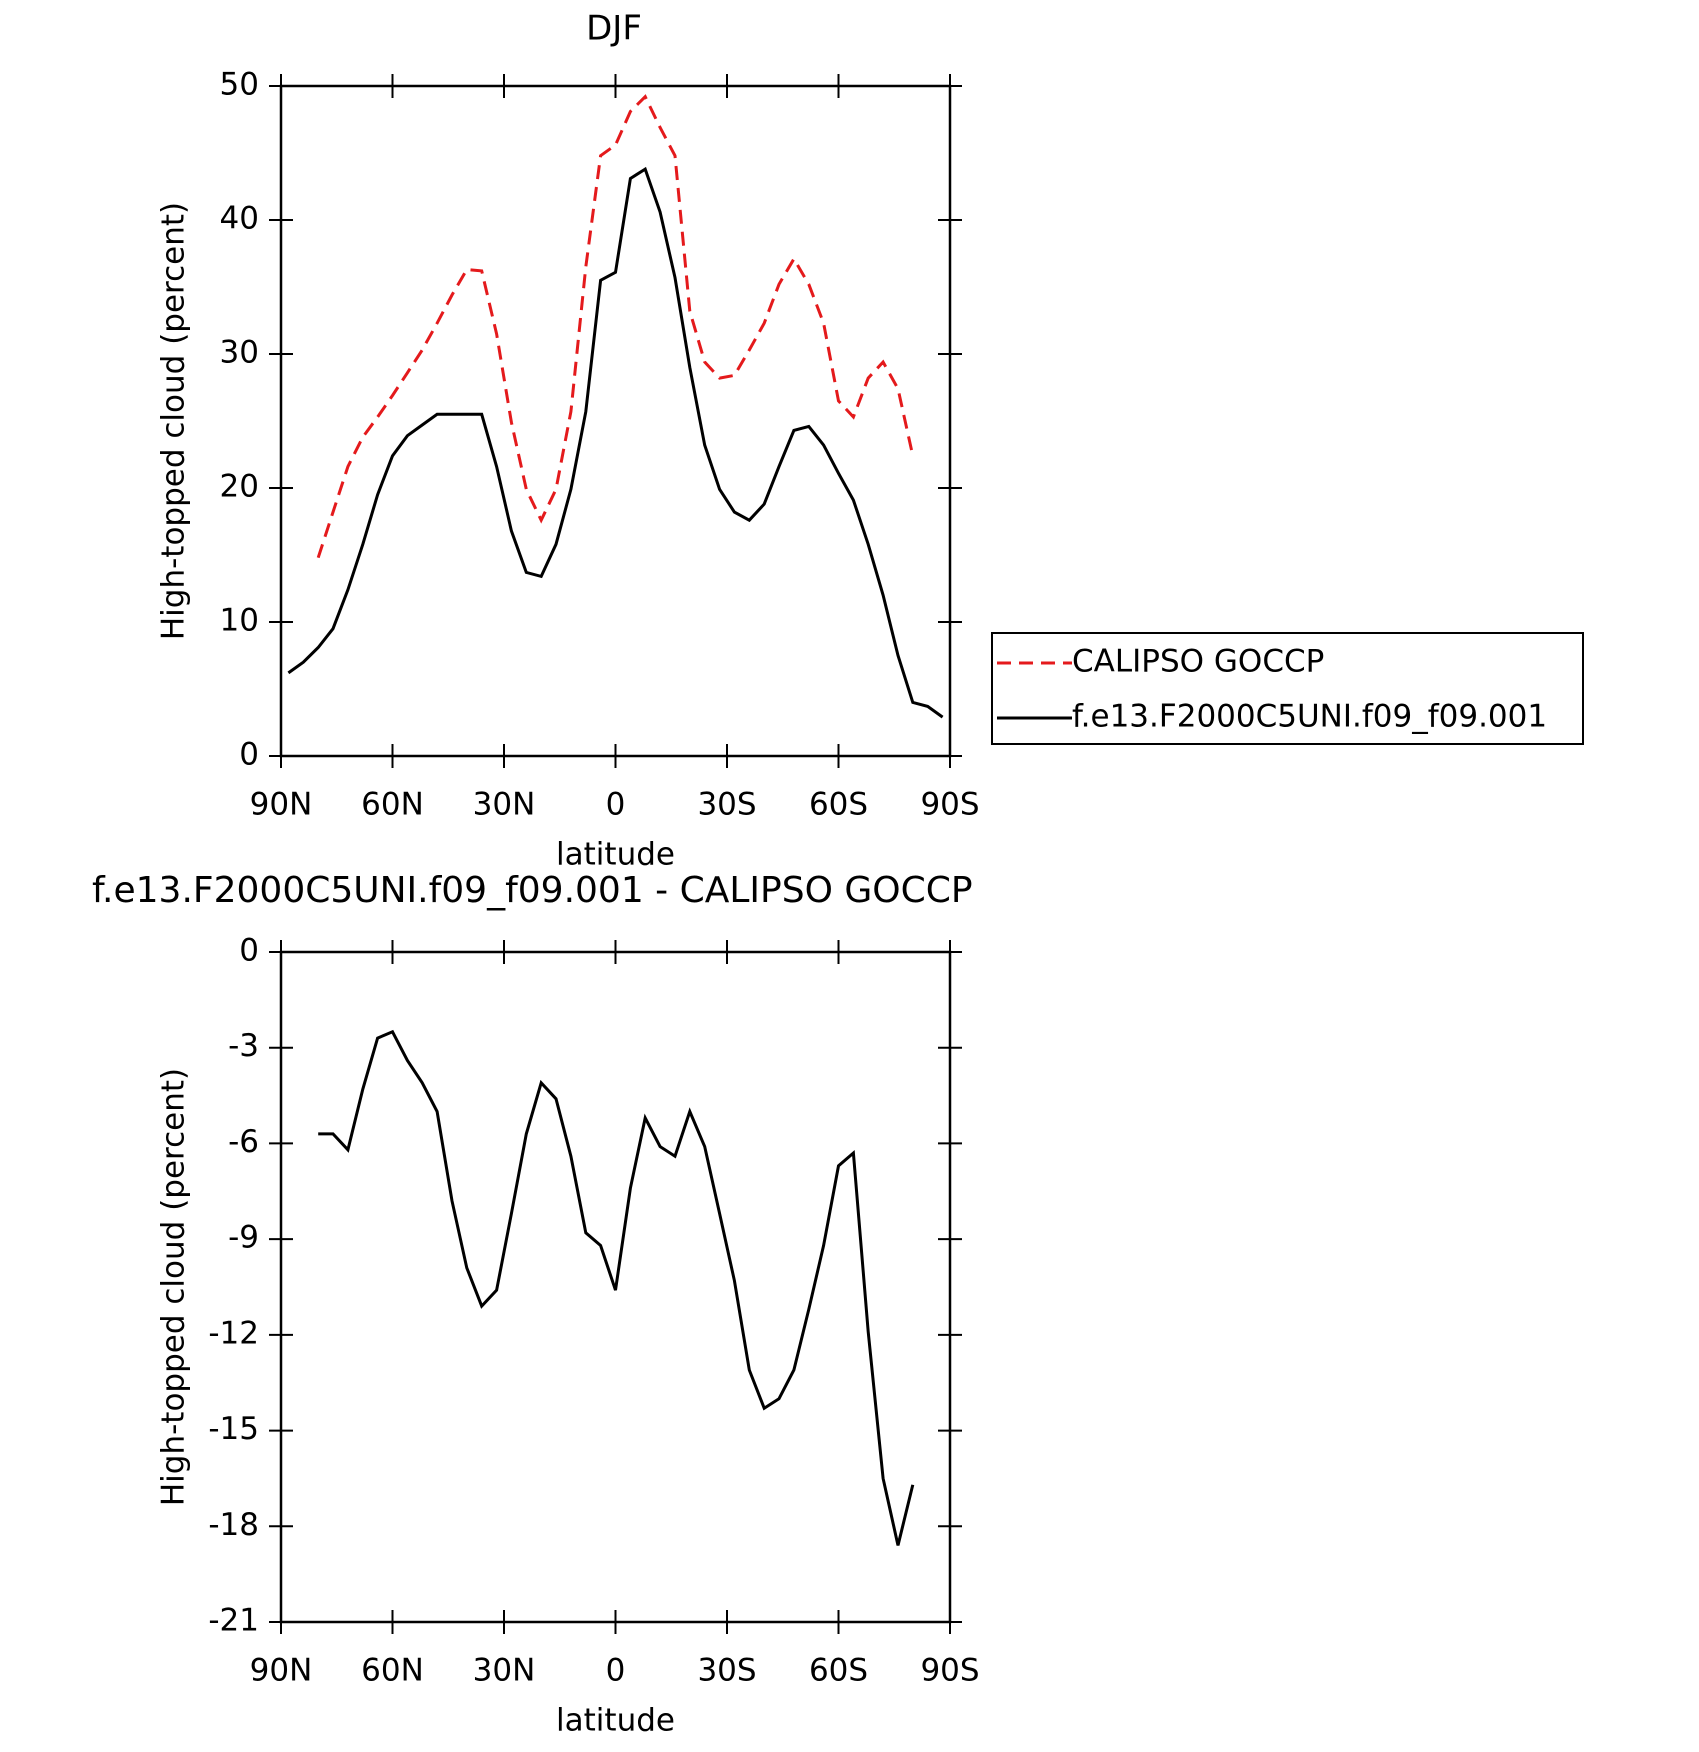 The height and width of the screenshot is (1752, 1699). Describe the element at coordinates (243, 1046) in the screenshot. I see `y-tick-label: -3` at that location.